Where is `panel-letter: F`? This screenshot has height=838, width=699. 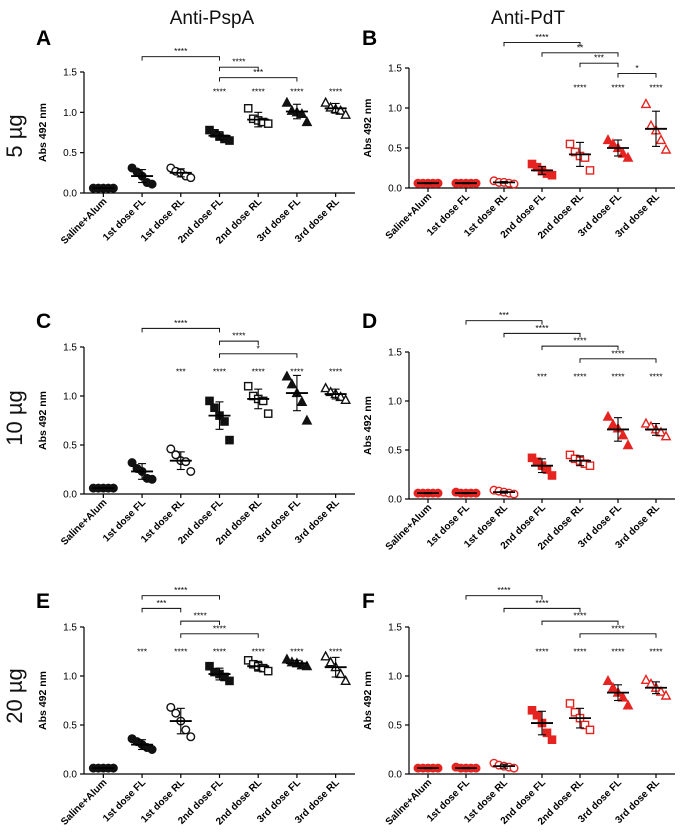 panel-letter: F is located at coordinates (368, 601).